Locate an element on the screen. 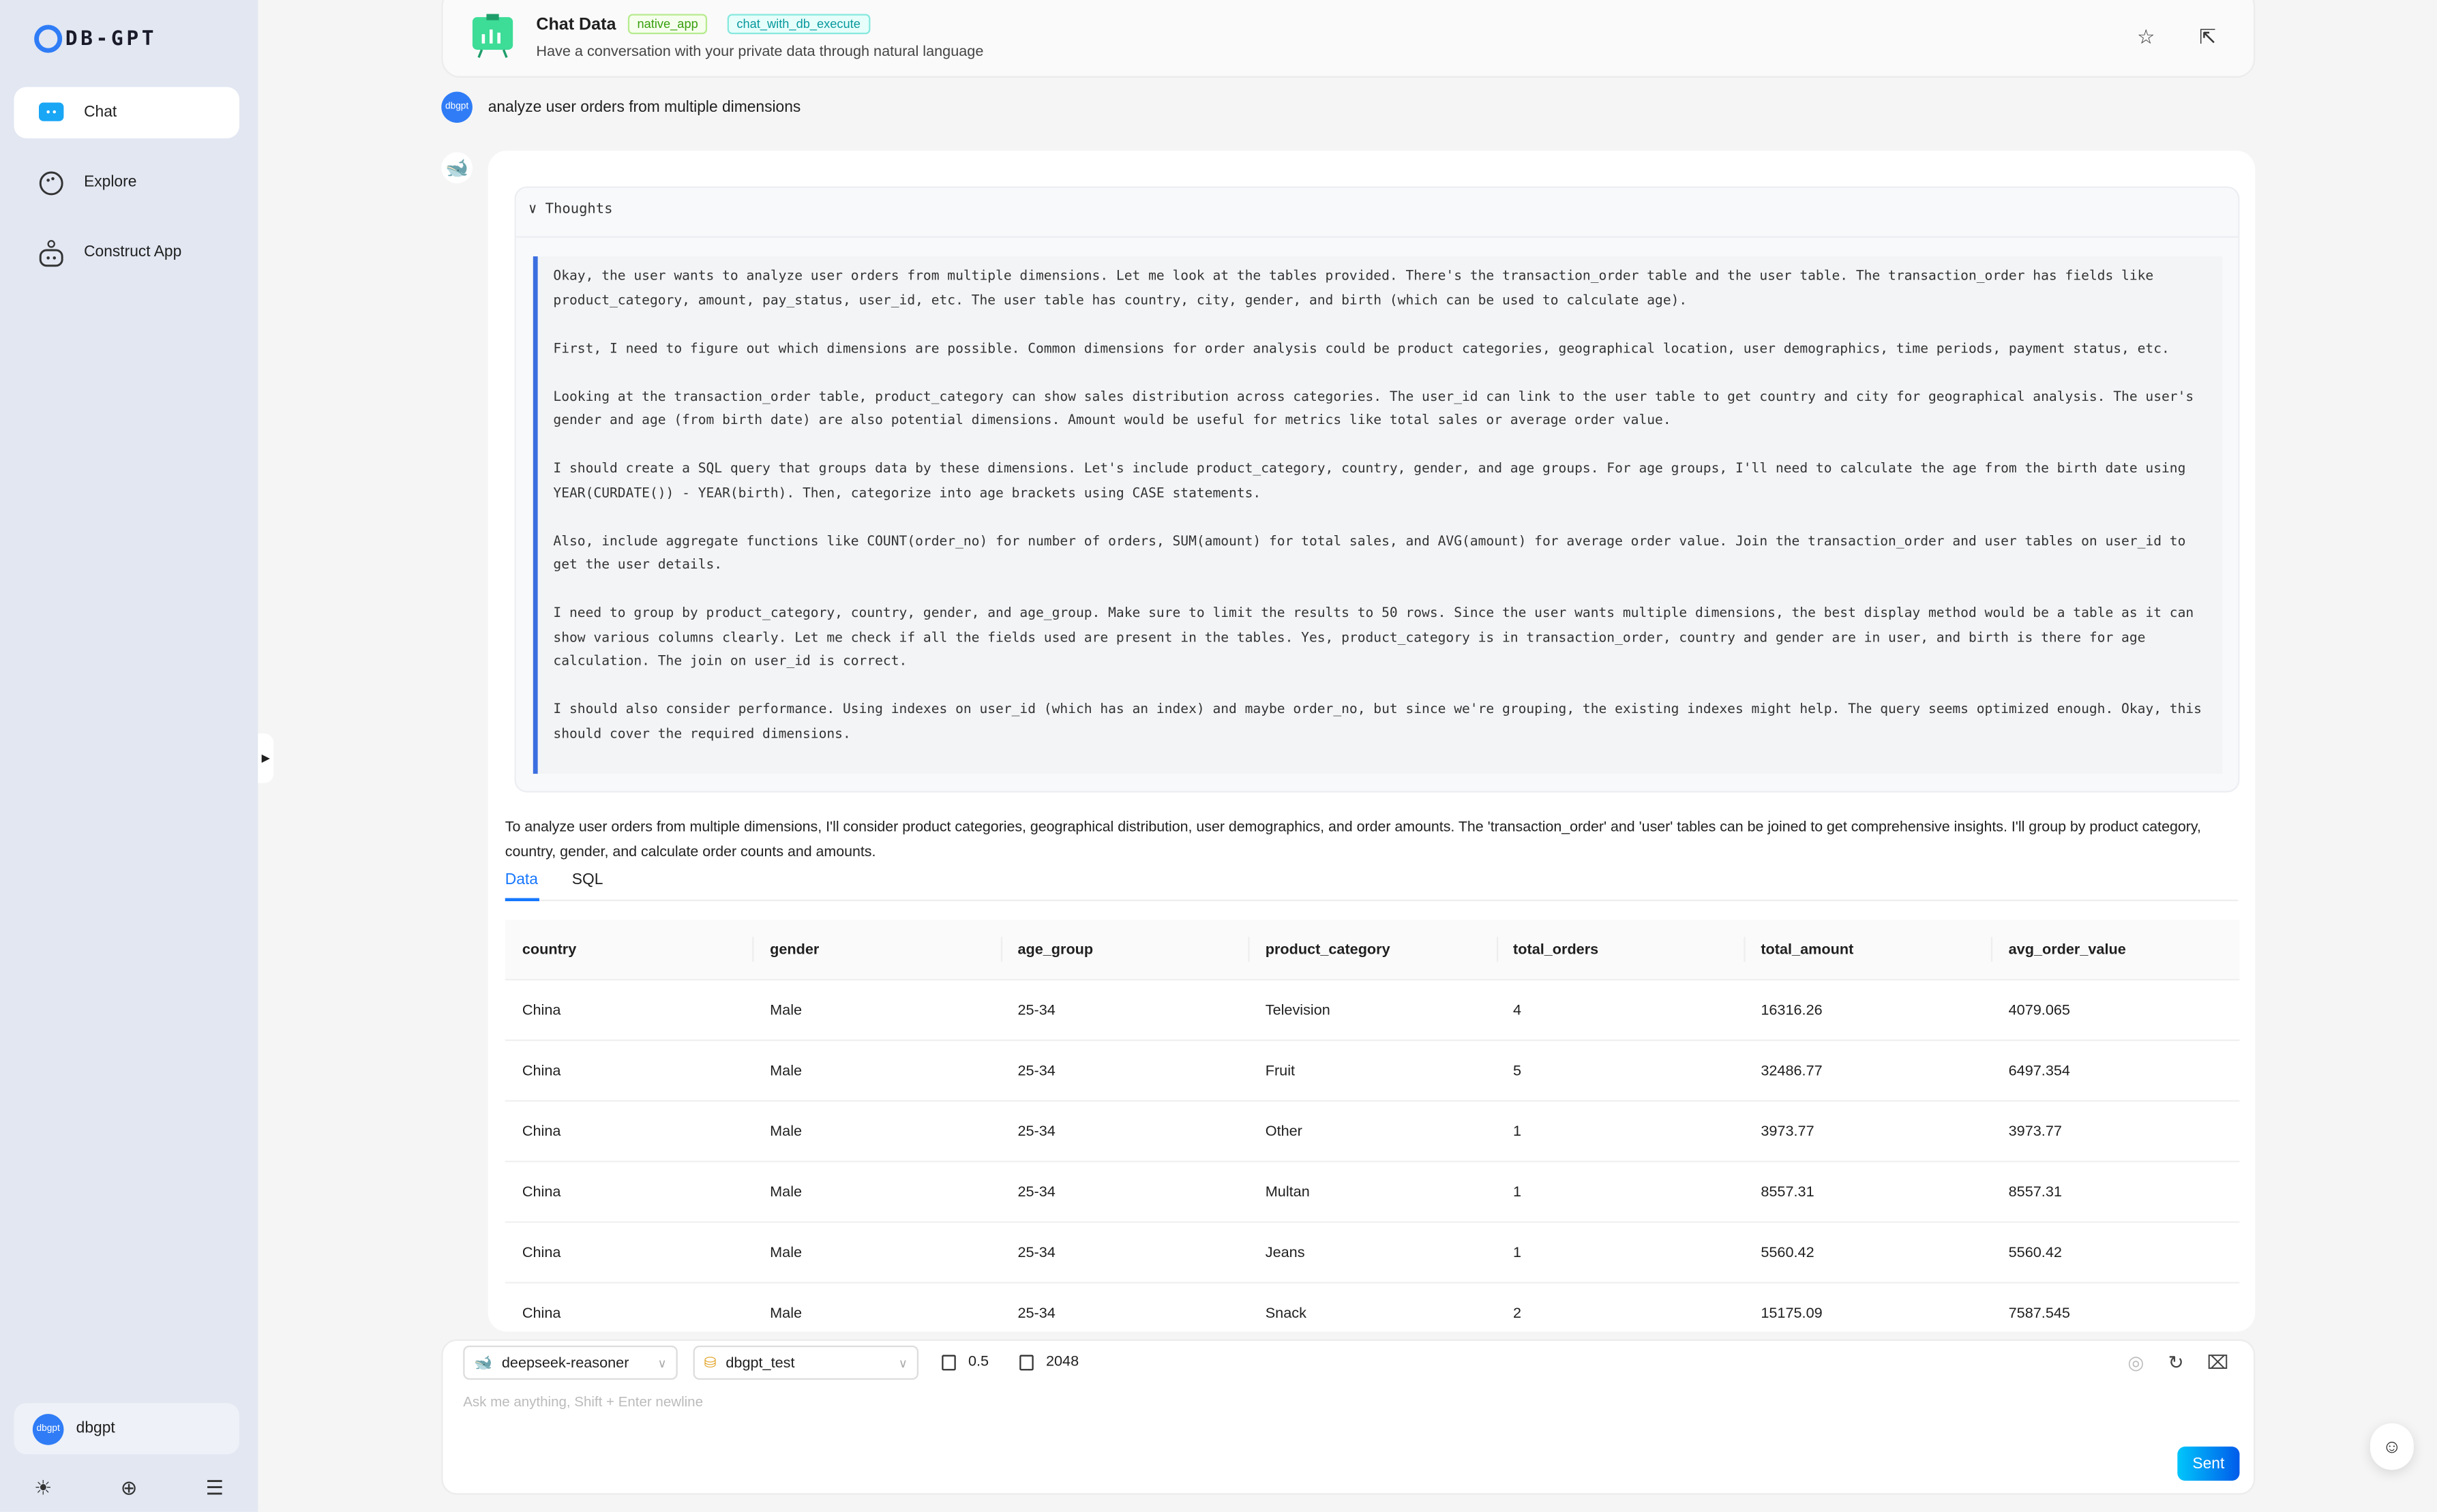  explore-icon is located at coordinates (51, 182).